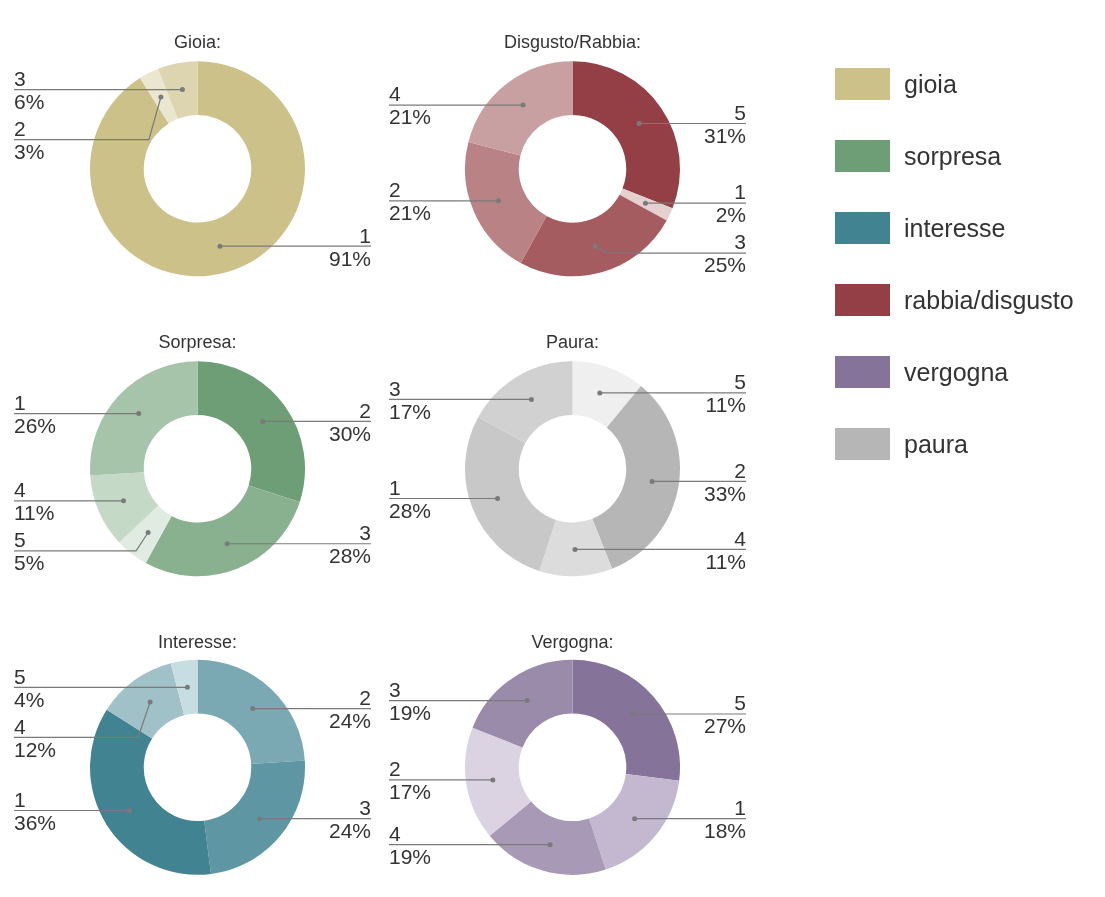 The image size is (1105, 897). Describe the element at coordinates (956, 372) in the screenshot. I see `legend-label: vergogna` at that location.